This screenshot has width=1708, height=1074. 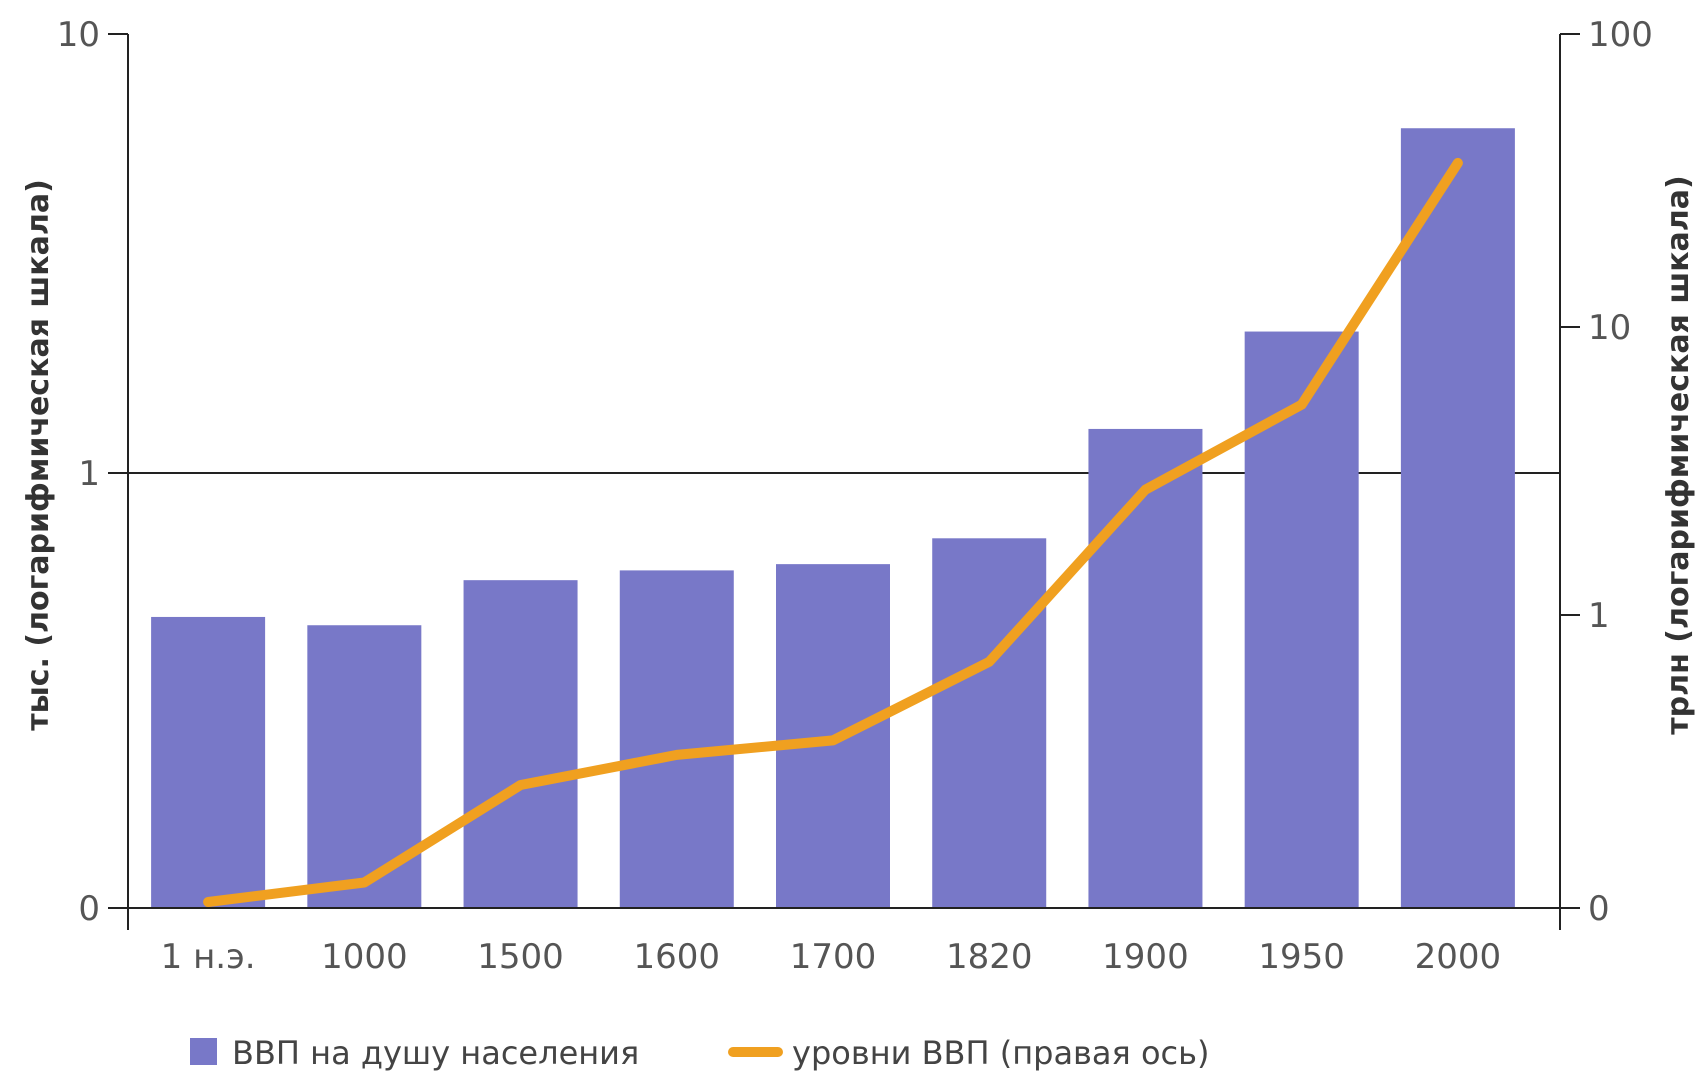 What do you see at coordinates (78, 35) in the screenshot?
I see `left-tick-label-2: 10` at bounding box center [78, 35].